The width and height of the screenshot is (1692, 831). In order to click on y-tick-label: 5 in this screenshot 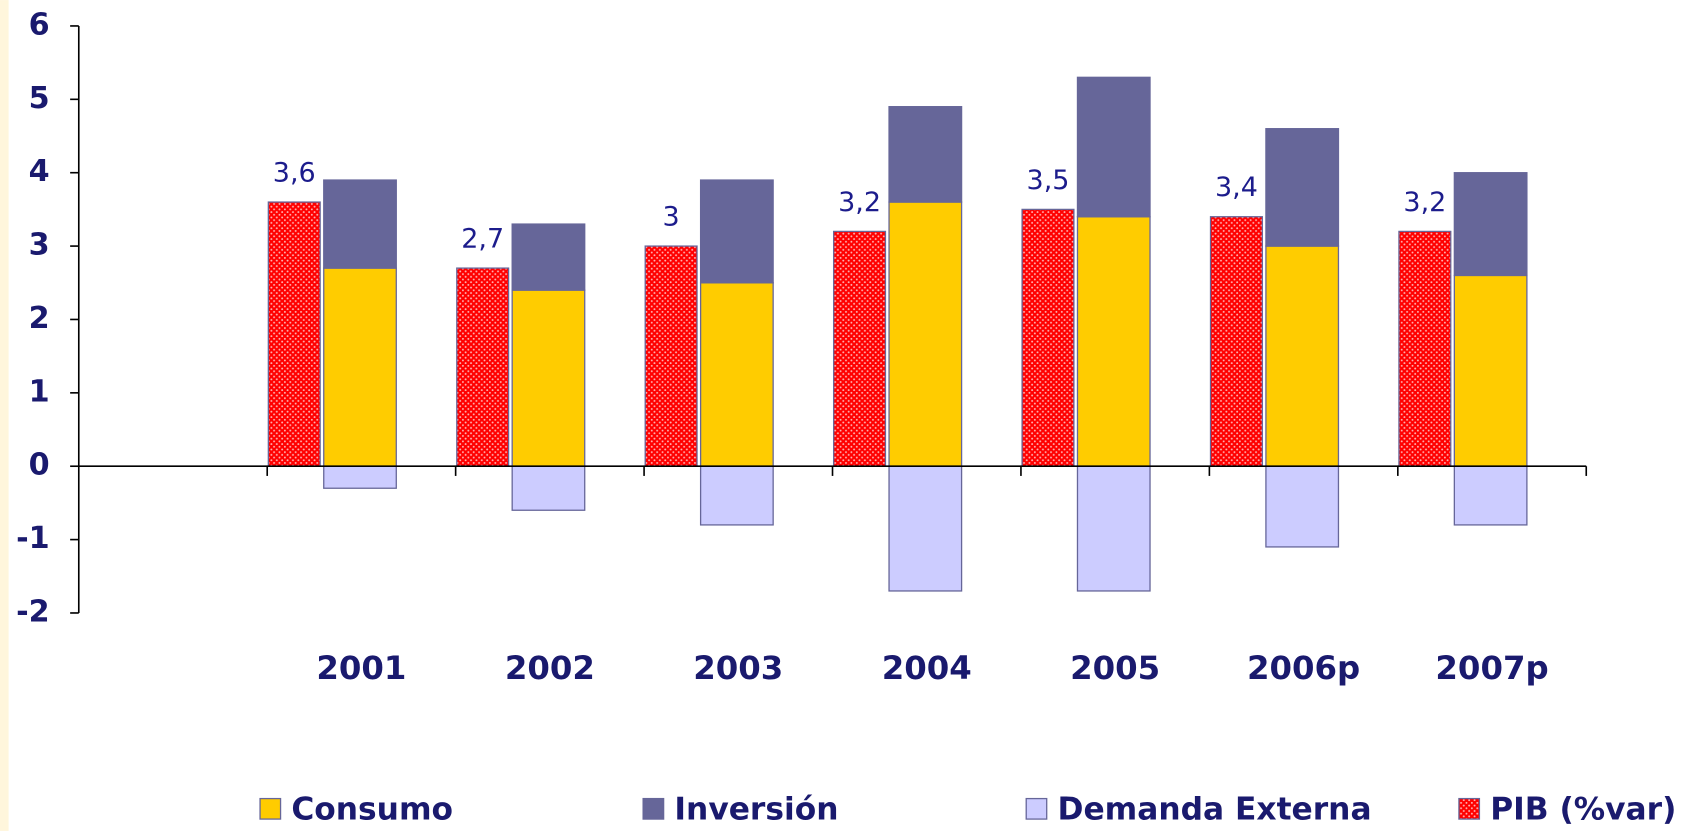, I will do `click(39, 98)`.